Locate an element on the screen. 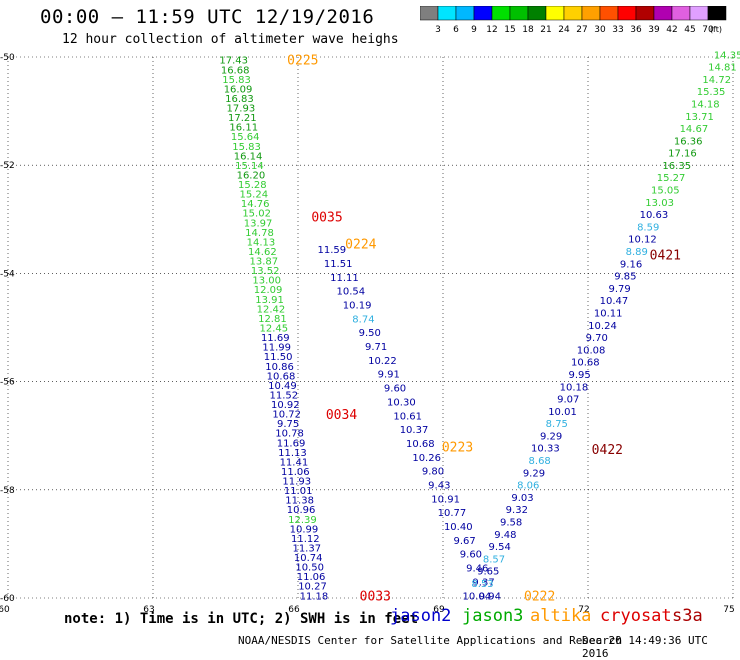 The image size is (740, 660). jason3-value-label: 11.59 is located at coordinates (332, 250).